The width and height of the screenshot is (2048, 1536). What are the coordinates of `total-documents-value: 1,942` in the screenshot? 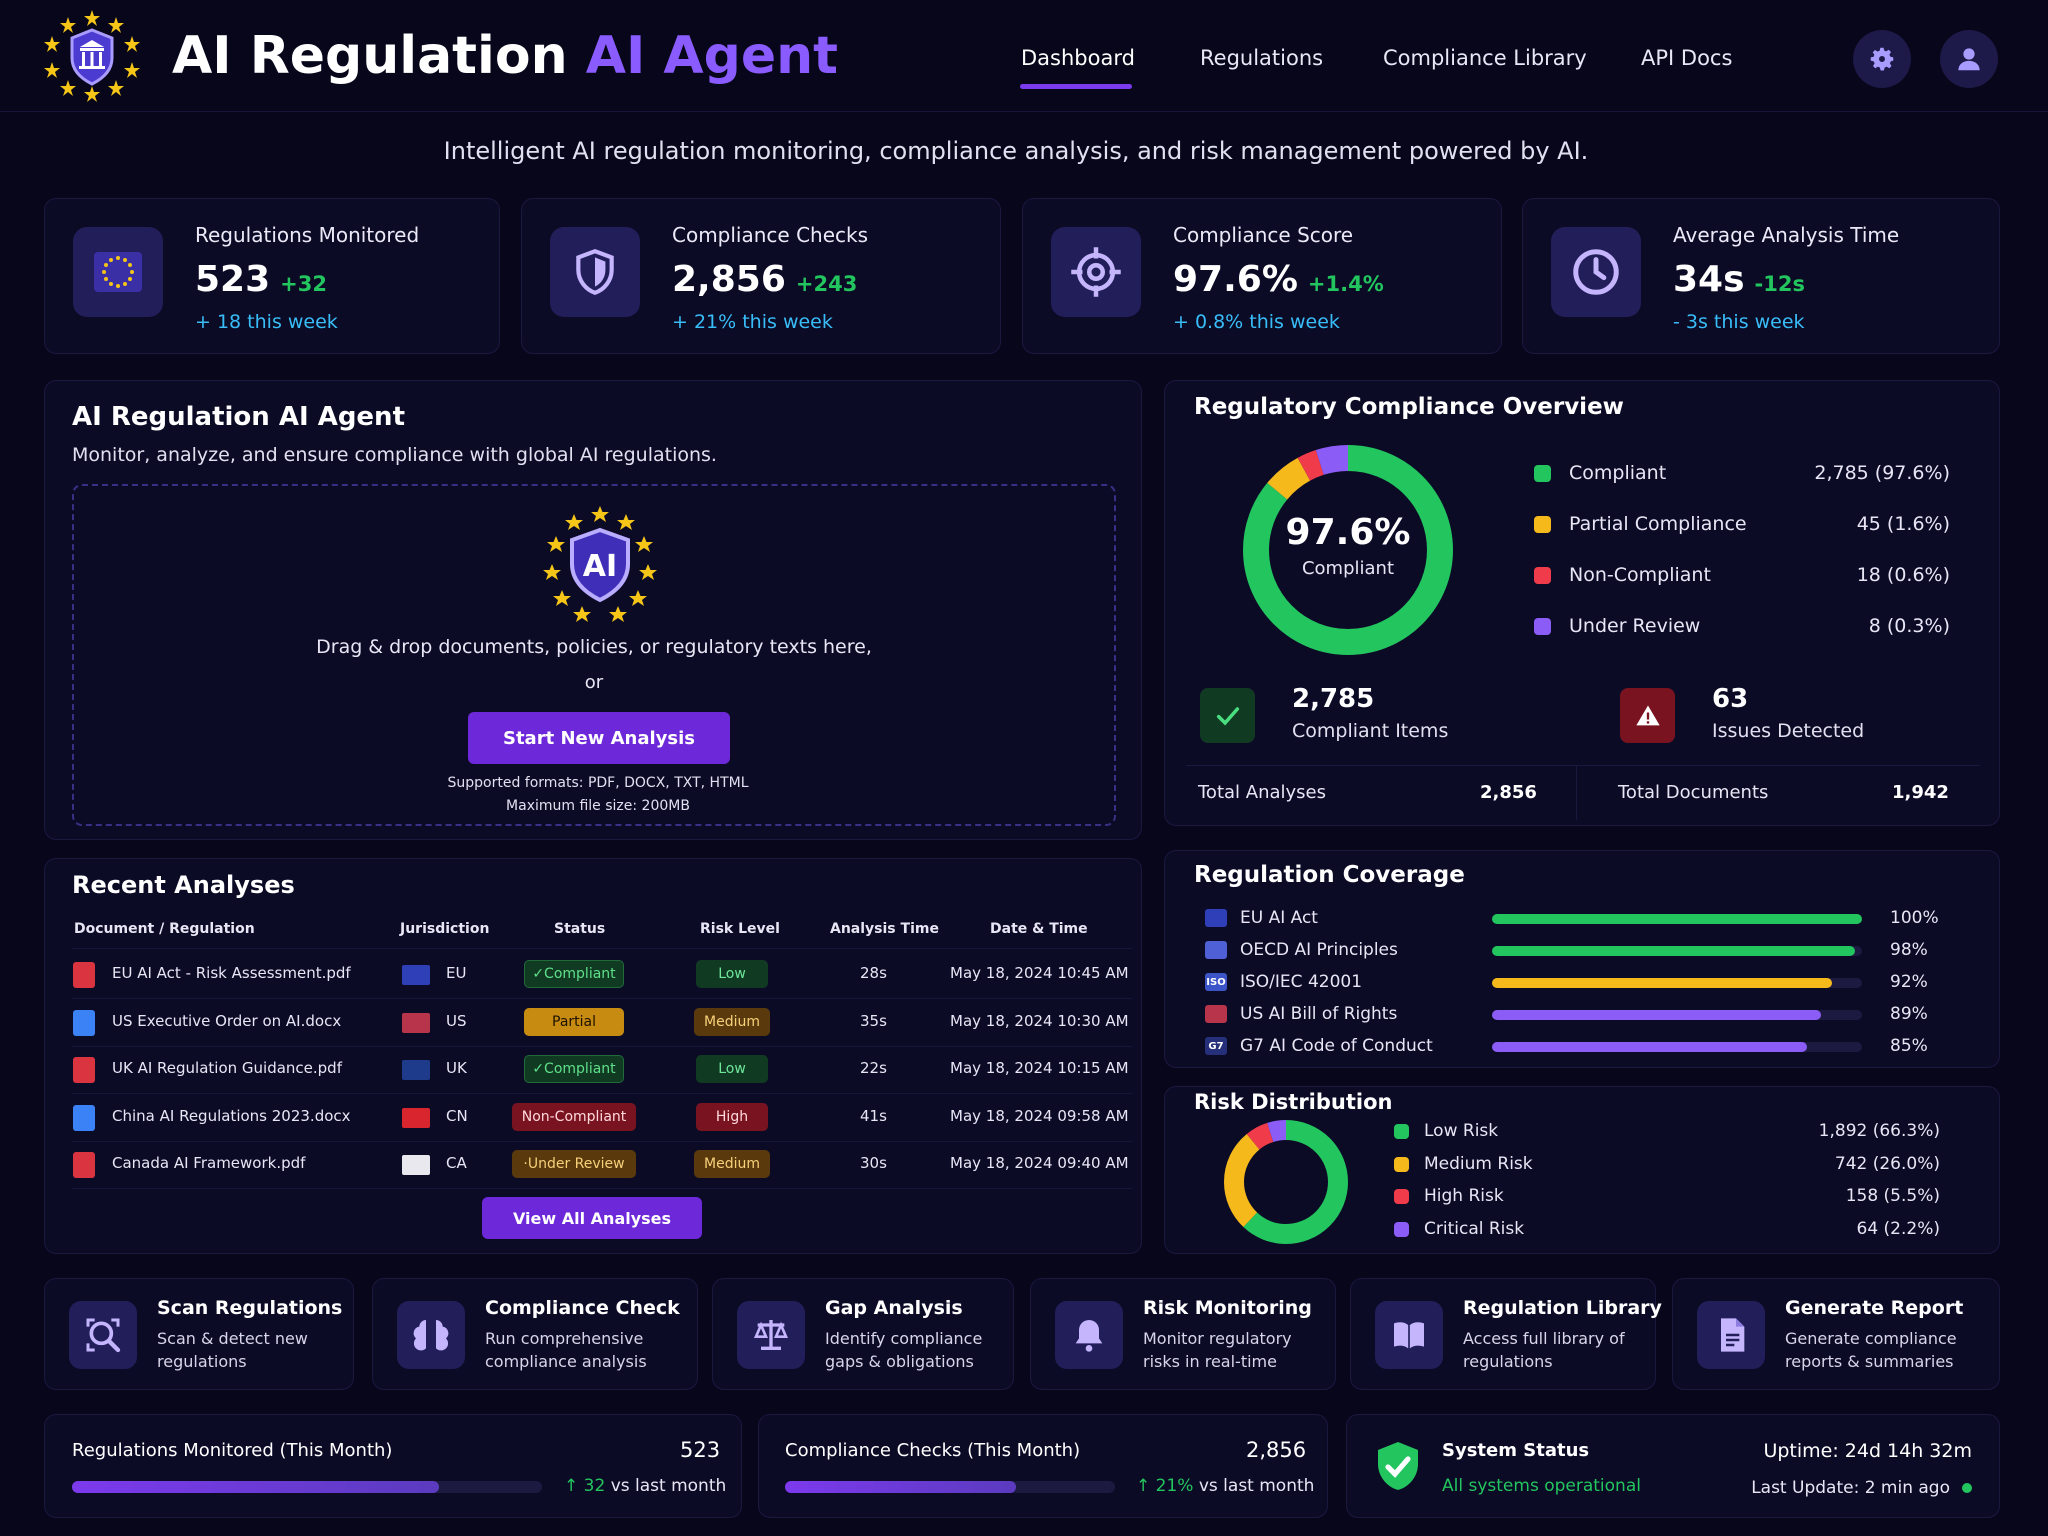 It's located at (1920, 792).